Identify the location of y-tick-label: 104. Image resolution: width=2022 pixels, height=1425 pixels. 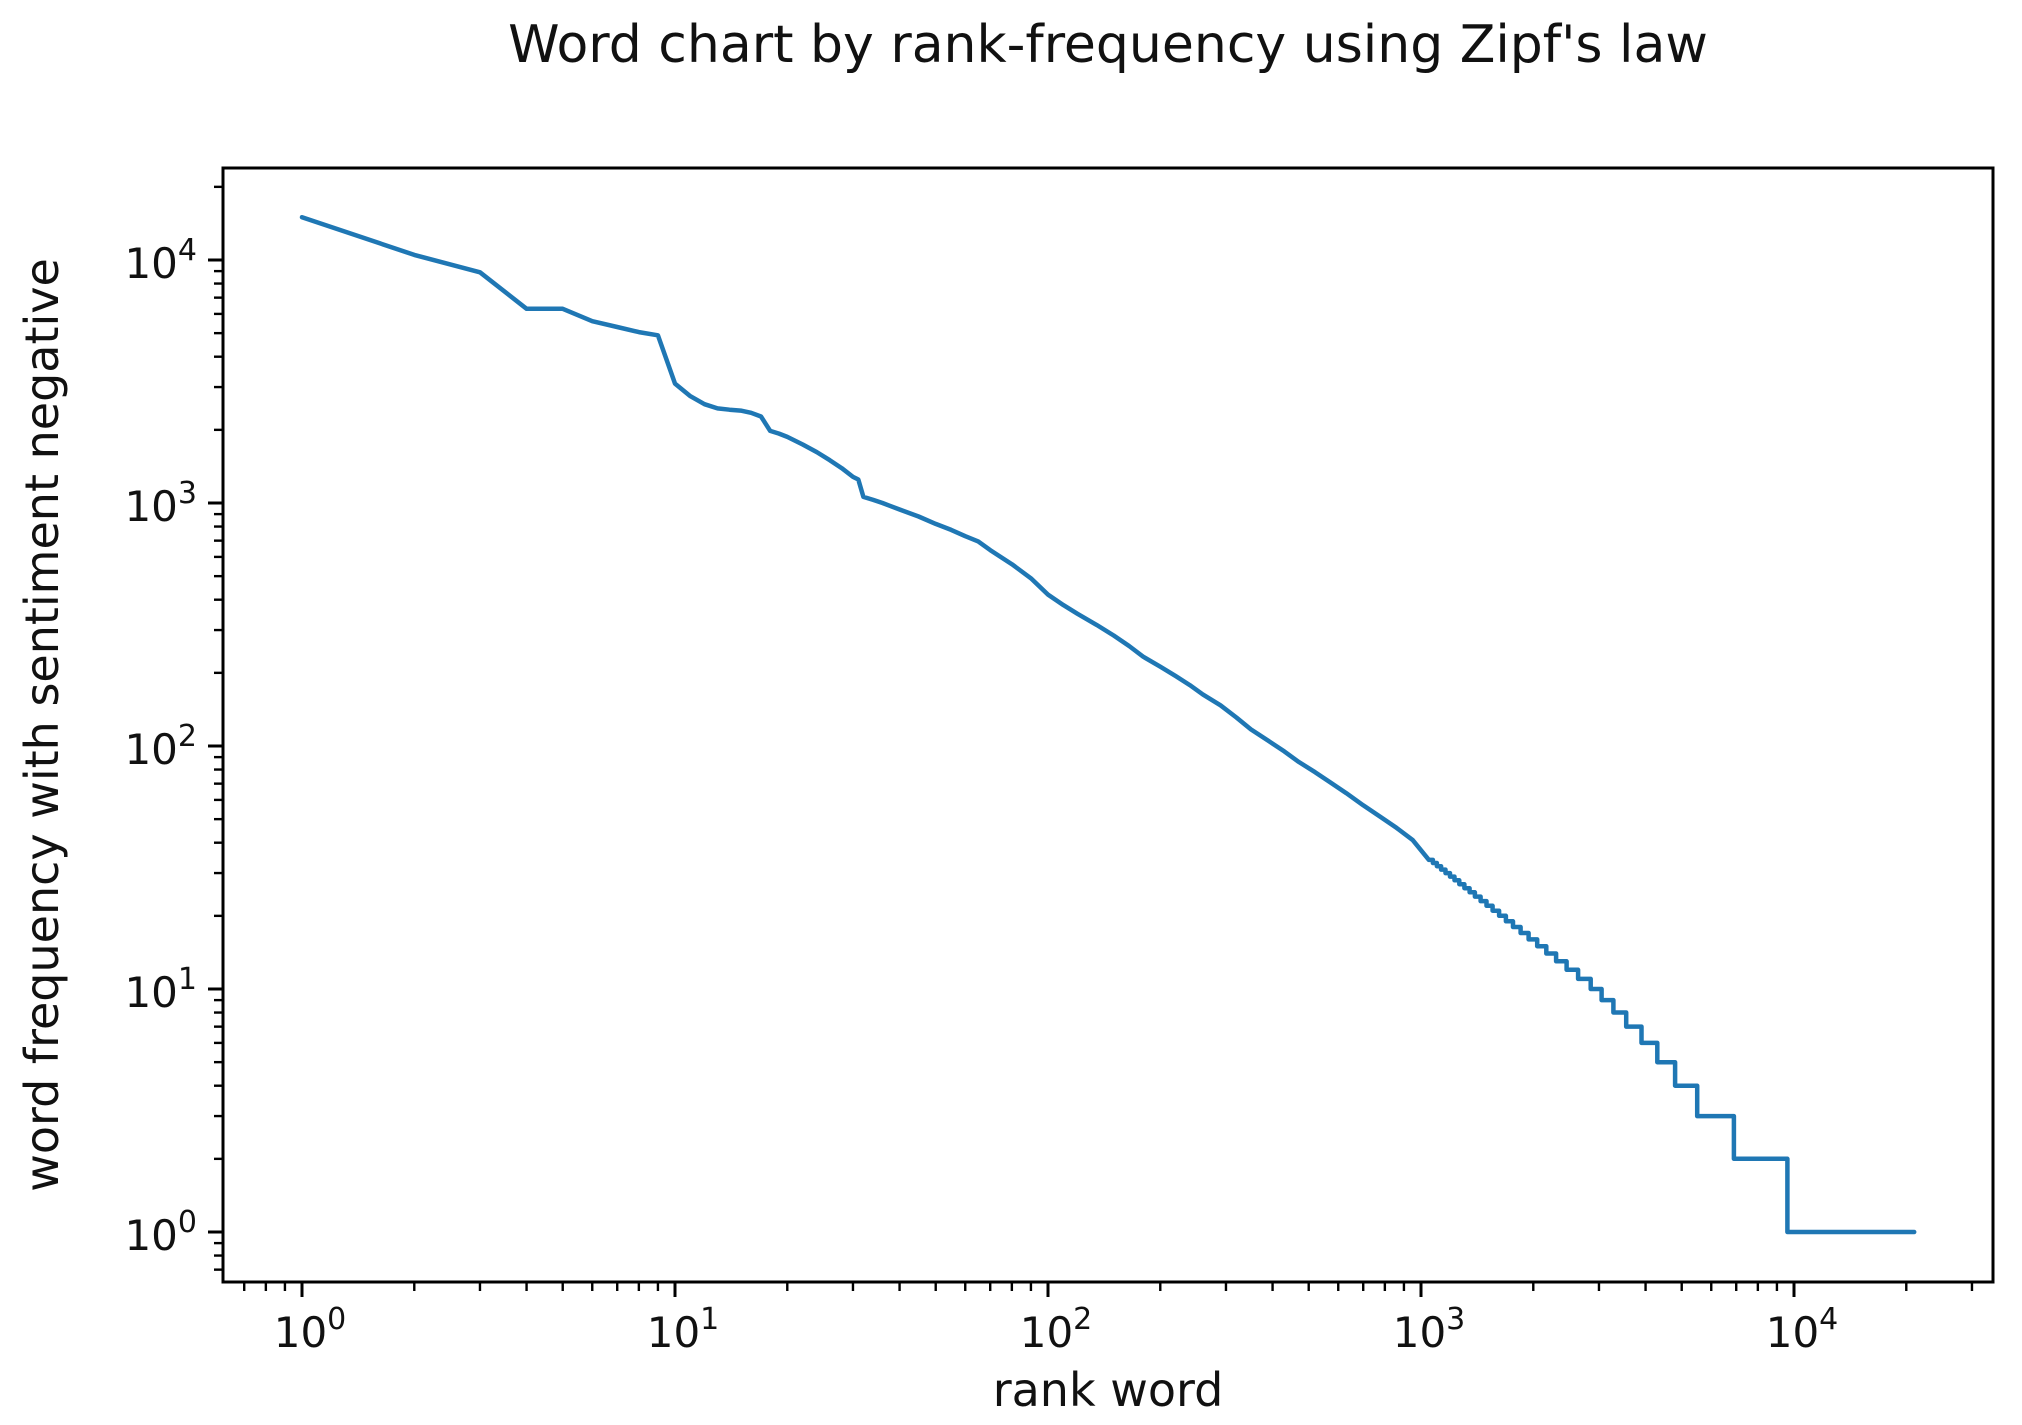
(160, 260).